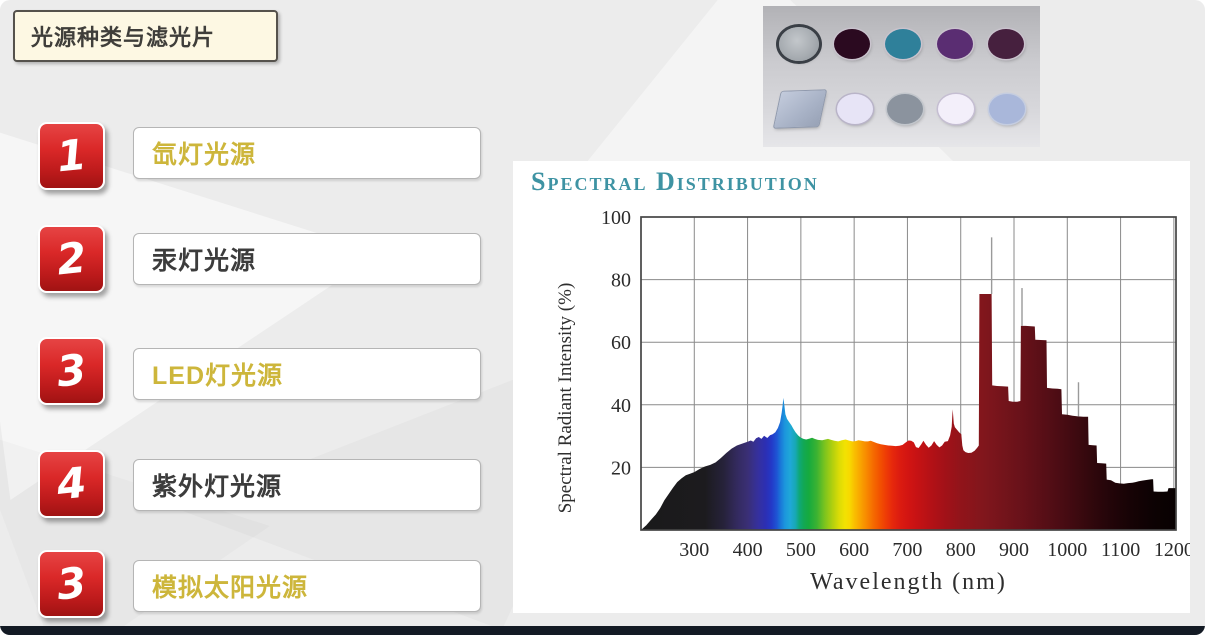 The width and height of the screenshot is (1205, 635). Describe the element at coordinates (71, 259) in the screenshot. I see `item-number-badge: 2` at that location.